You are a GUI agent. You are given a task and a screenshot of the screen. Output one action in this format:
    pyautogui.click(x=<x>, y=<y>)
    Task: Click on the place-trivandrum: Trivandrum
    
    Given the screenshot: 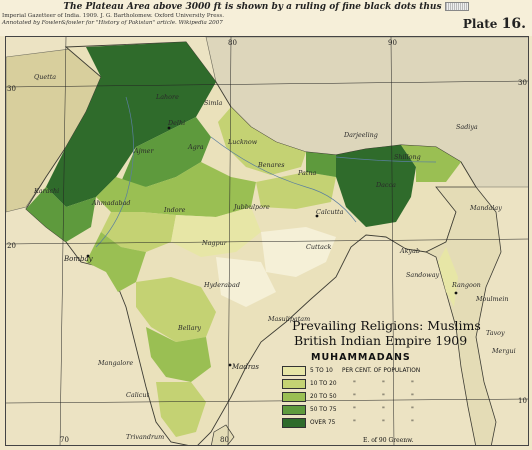 What is the action you would take?
    pyautogui.click(x=145, y=437)
    